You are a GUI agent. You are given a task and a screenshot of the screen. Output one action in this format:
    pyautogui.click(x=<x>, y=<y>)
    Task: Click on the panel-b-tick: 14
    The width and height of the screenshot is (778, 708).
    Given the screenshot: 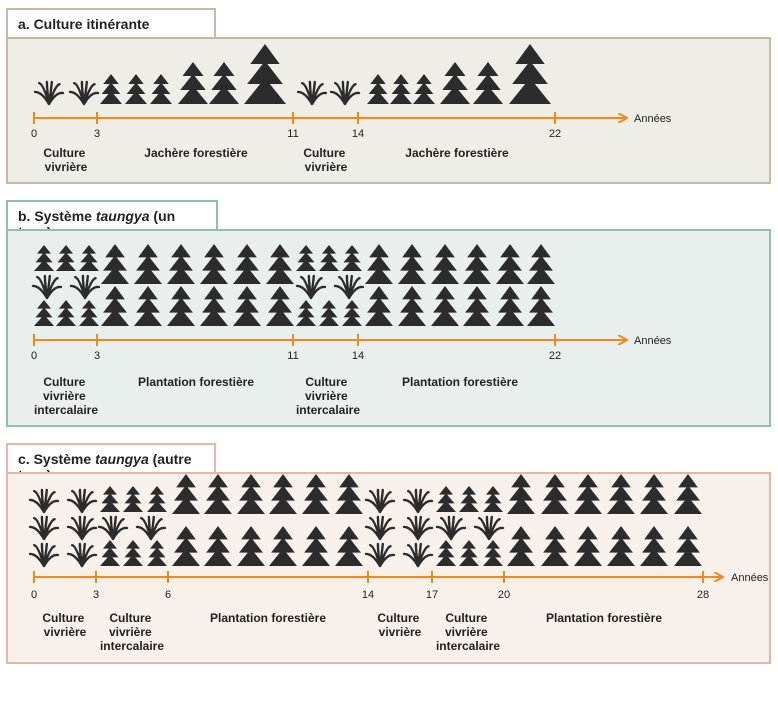 What is the action you would take?
    pyautogui.click(x=358, y=356)
    